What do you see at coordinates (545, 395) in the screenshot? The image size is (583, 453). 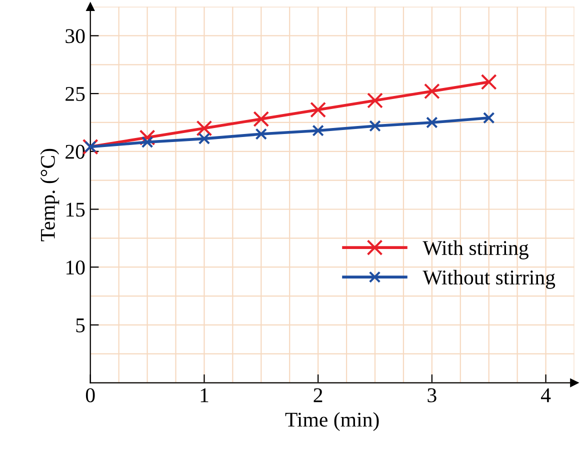 I see `x-tick-label: 4` at bounding box center [545, 395].